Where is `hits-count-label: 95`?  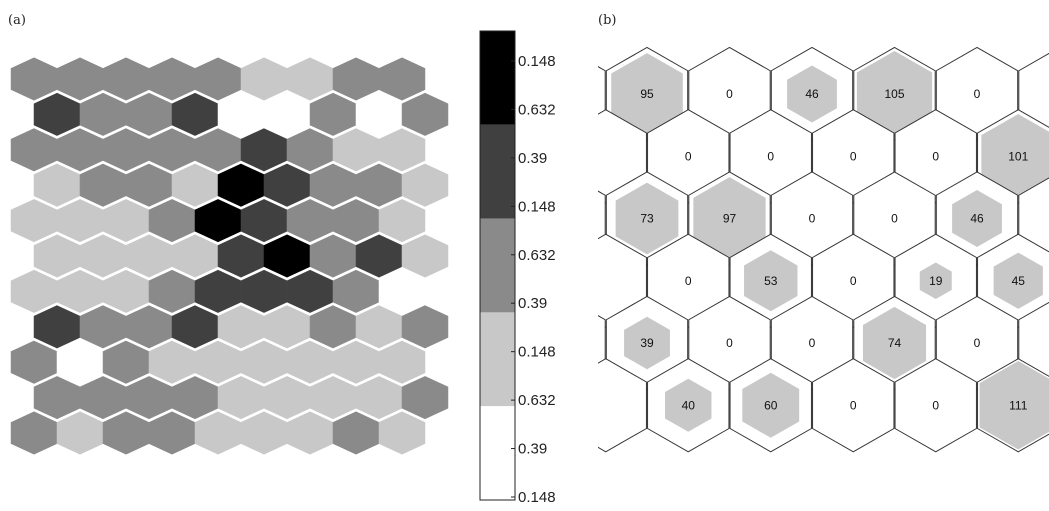 hits-count-label: 95 is located at coordinates (647, 94).